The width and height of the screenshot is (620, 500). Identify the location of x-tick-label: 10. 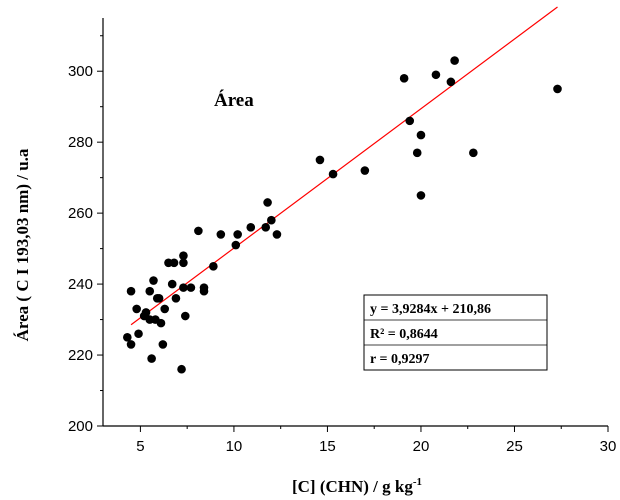
(234, 446).